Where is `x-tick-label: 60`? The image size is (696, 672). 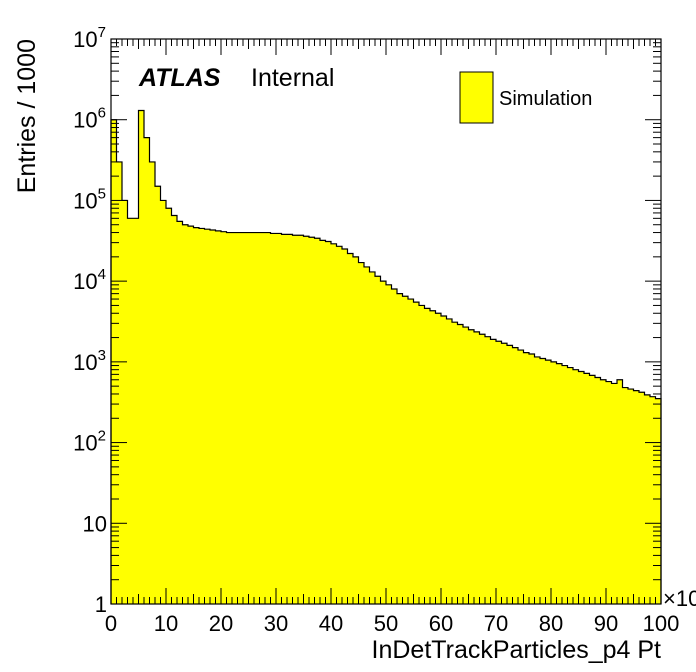
x-tick-label: 60 is located at coordinates (441, 623).